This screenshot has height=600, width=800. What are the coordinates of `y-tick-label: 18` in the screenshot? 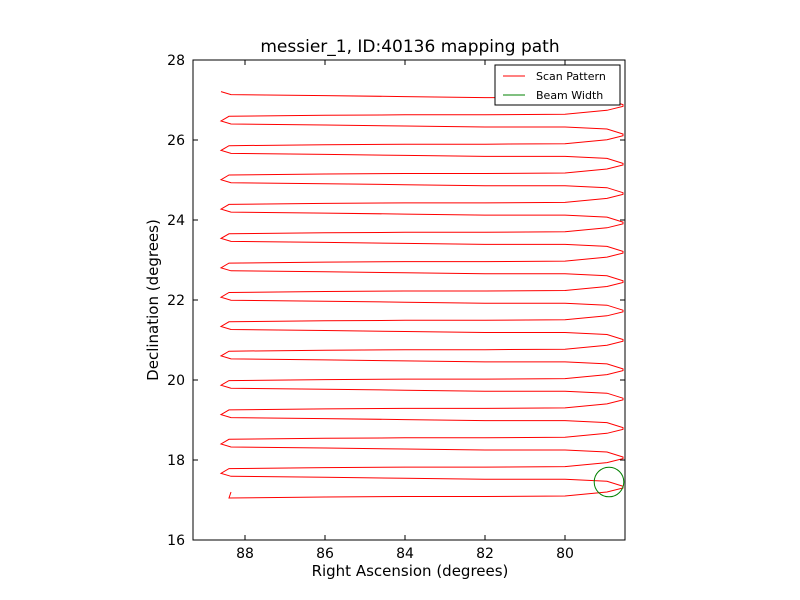 It's located at (176, 461).